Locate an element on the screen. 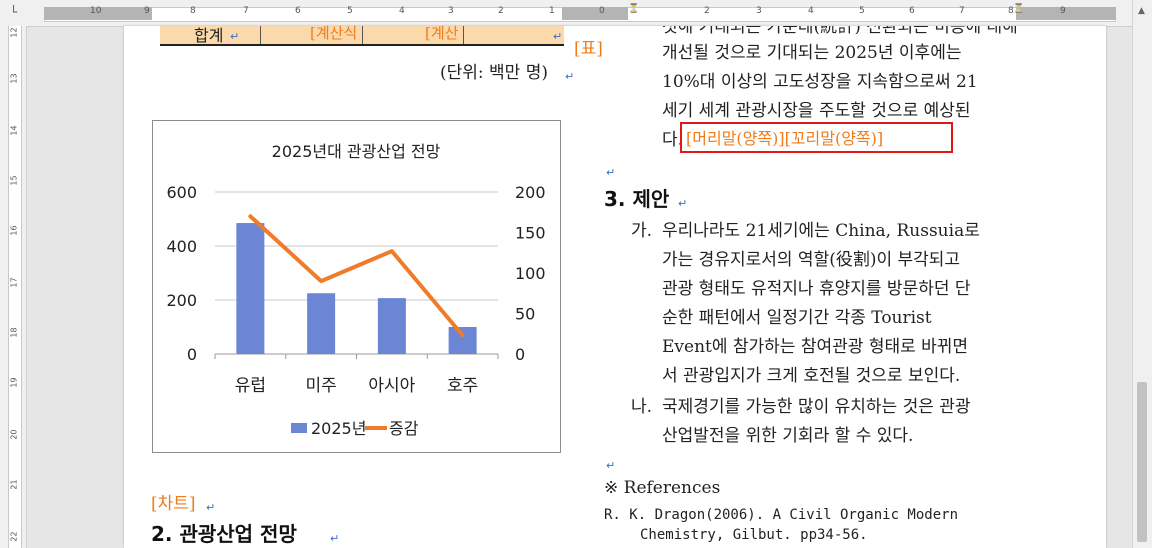 Image resolution: width=1152 pixels, height=548 pixels. chart-left-tick-label: 0 is located at coordinates (192, 354).